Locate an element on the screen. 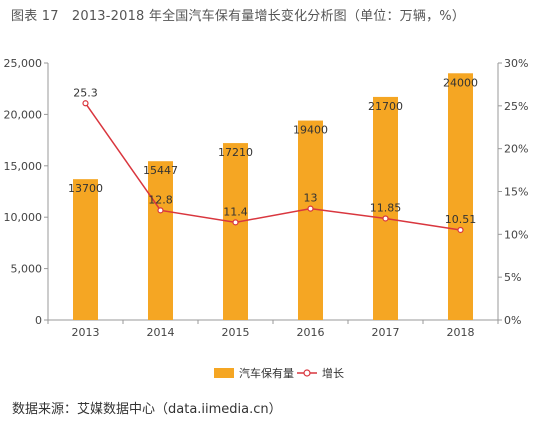 The image size is (550, 424). x-tick-label: 2017 is located at coordinates (386, 332).